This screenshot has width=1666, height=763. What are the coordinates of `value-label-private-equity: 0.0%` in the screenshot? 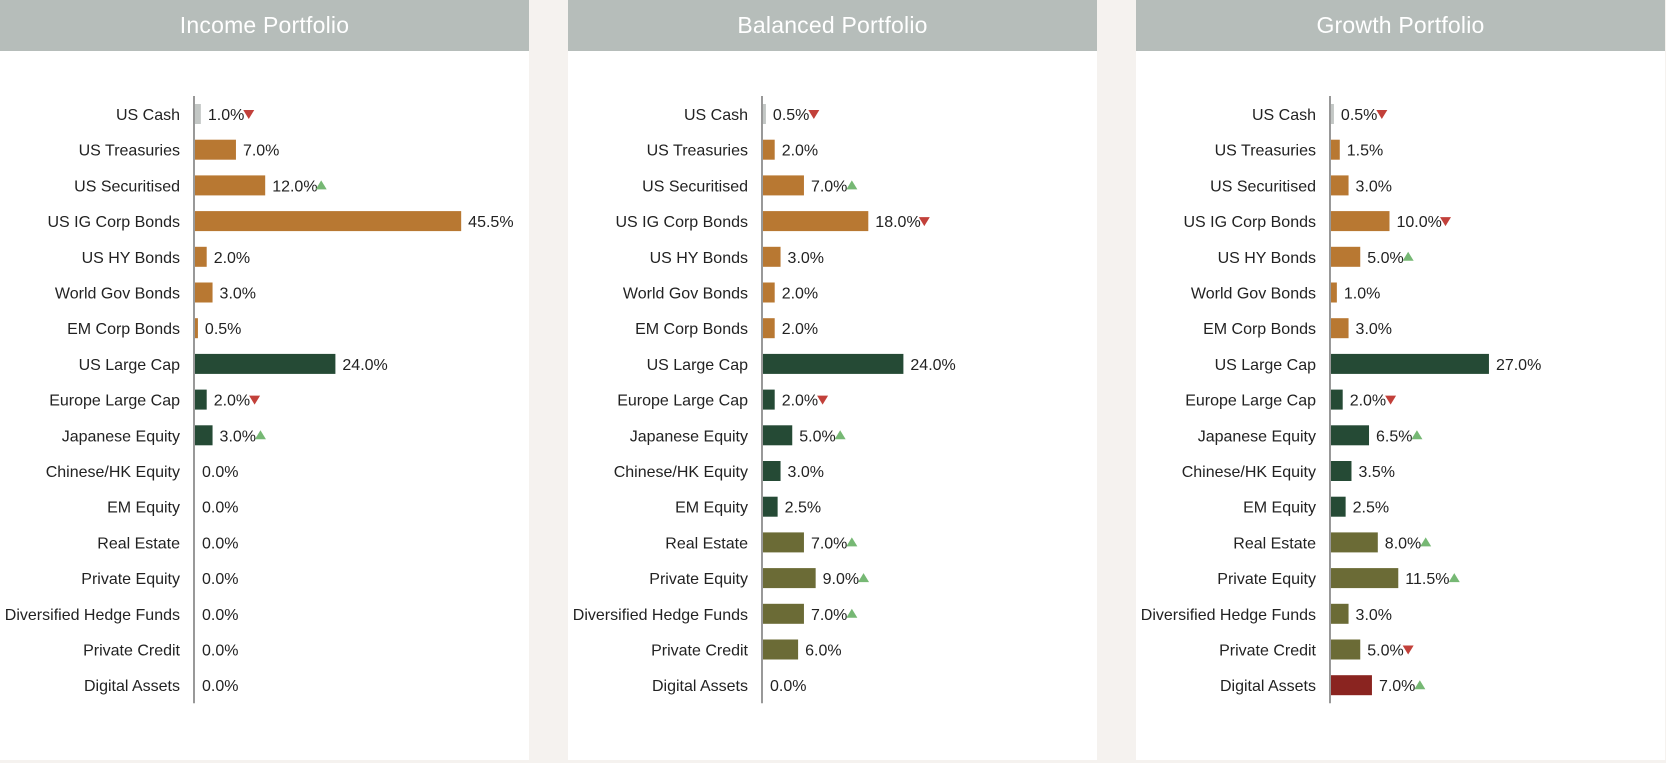 It's located at (220, 579).